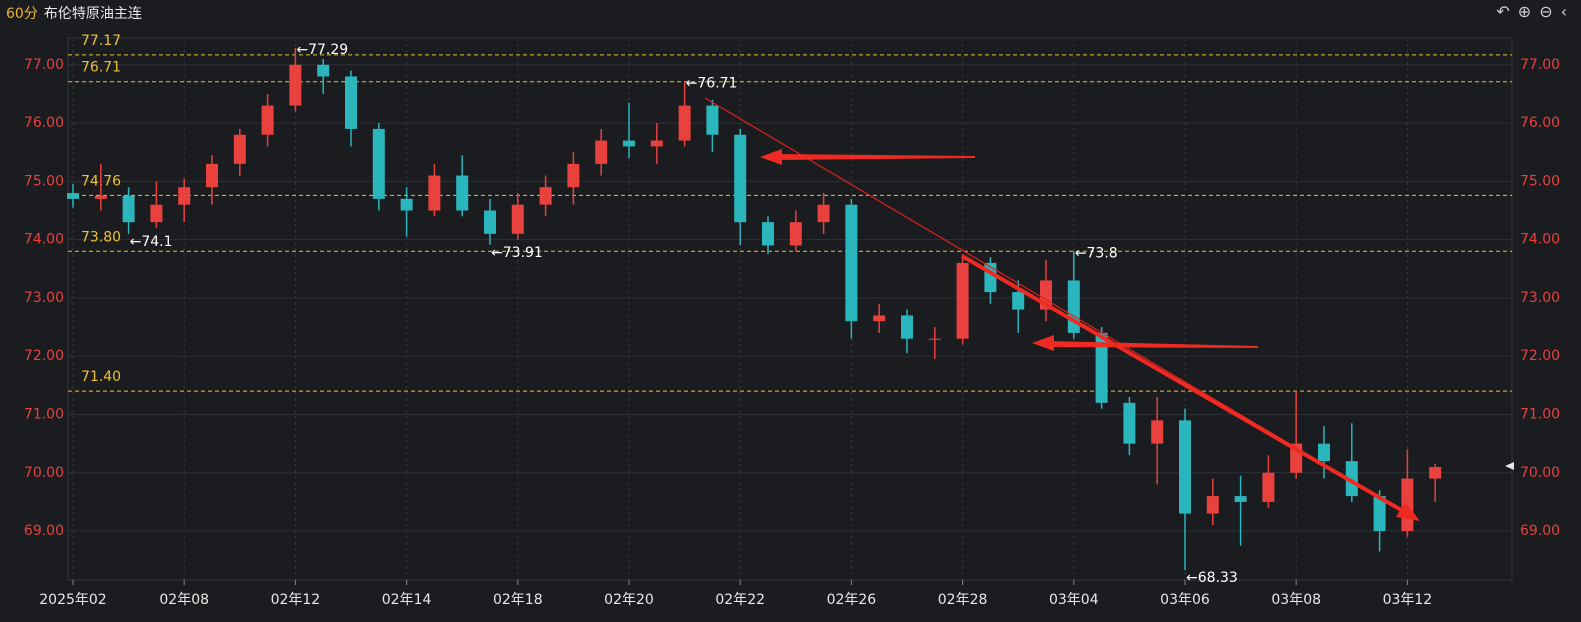 Image resolution: width=1581 pixels, height=622 pixels. Describe the element at coordinates (151, 242) in the screenshot. I see `extreme-label: ←74.1` at that location.